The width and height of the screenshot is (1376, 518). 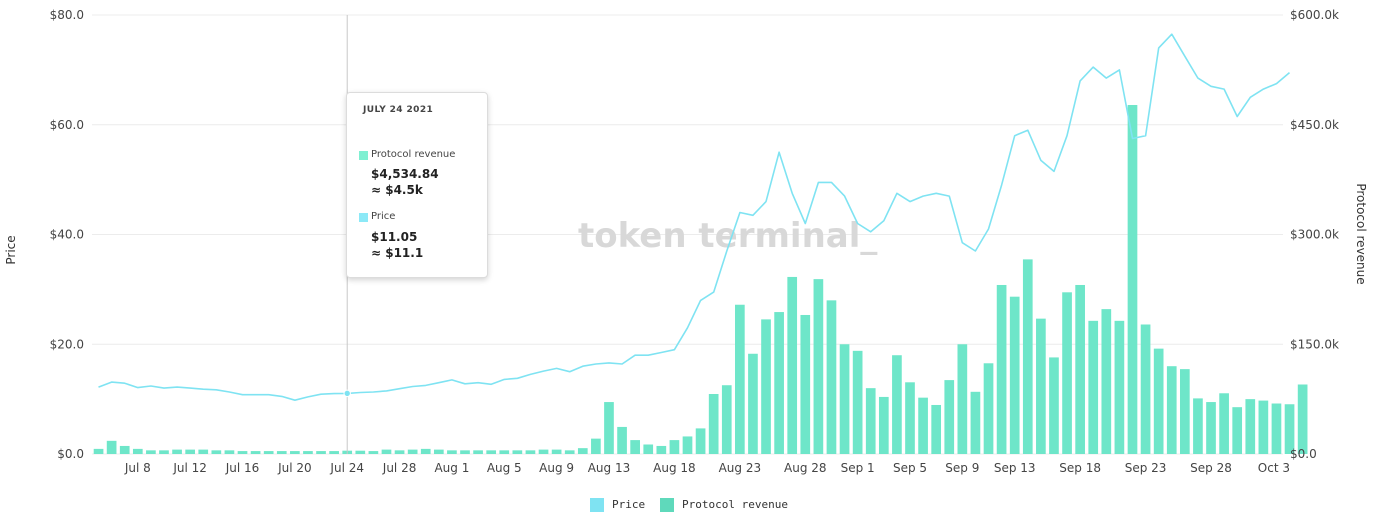 What do you see at coordinates (617, 505) in the screenshot?
I see `legend-item-price: Price` at bounding box center [617, 505].